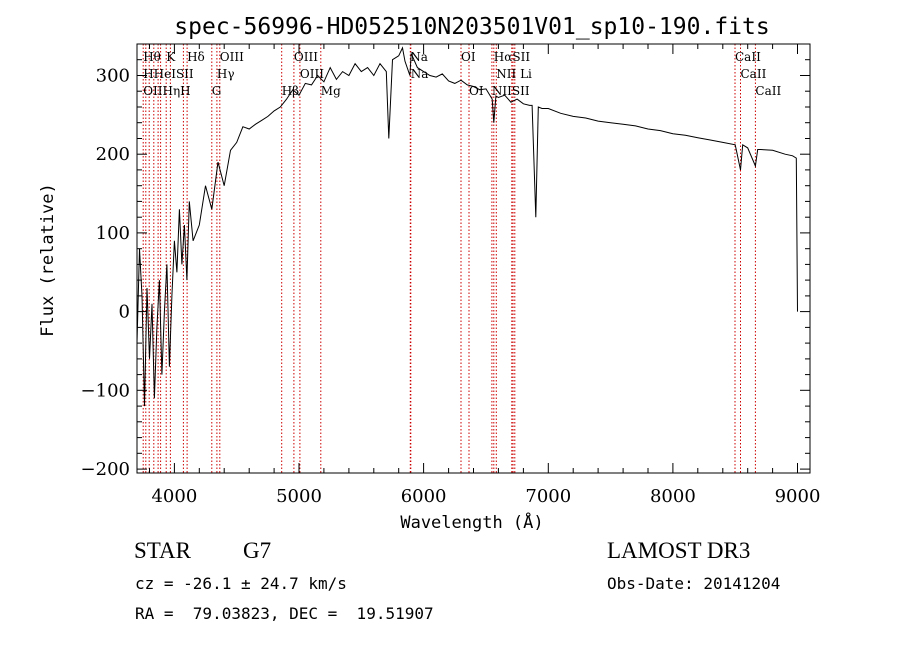 The width and height of the screenshot is (900, 649). I want to click on x-tick-label: 4000, so click(174, 496).